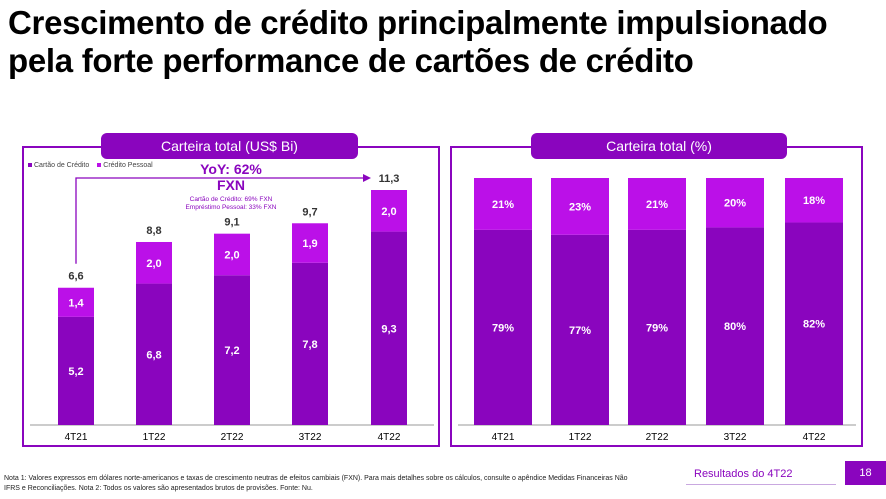  I want to click on legend-item-personal-loan: Crédito Pessoal, so click(125, 165).